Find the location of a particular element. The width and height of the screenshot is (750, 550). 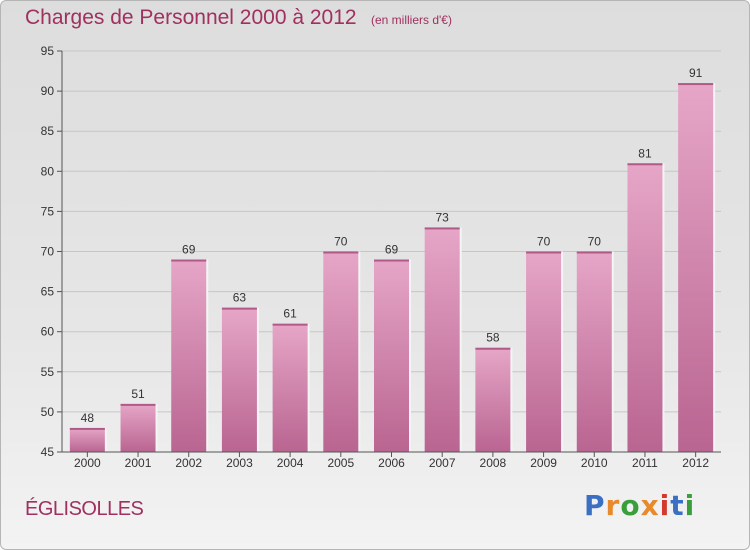

chart-title: Charges de Personnel 2000 à 2012 is located at coordinates (191, 17).